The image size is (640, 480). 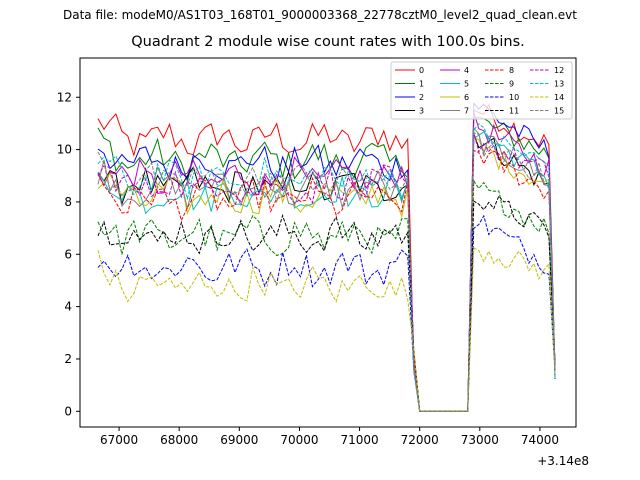 I want to click on legend-label: 2, so click(x=421, y=97).